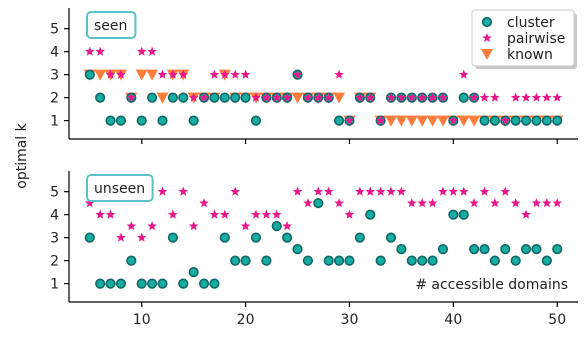 This screenshot has height=343, width=586. What do you see at coordinates (491, 285) in the screenshot?
I see `x-annotation: # accessible domains` at bounding box center [491, 285].